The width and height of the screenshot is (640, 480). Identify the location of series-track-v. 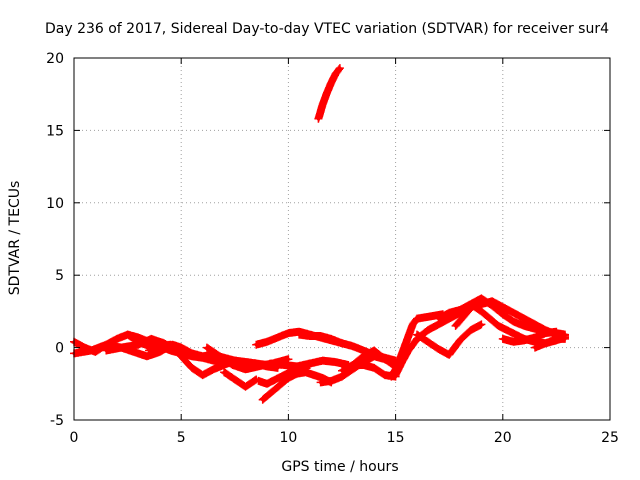
(529, 336).